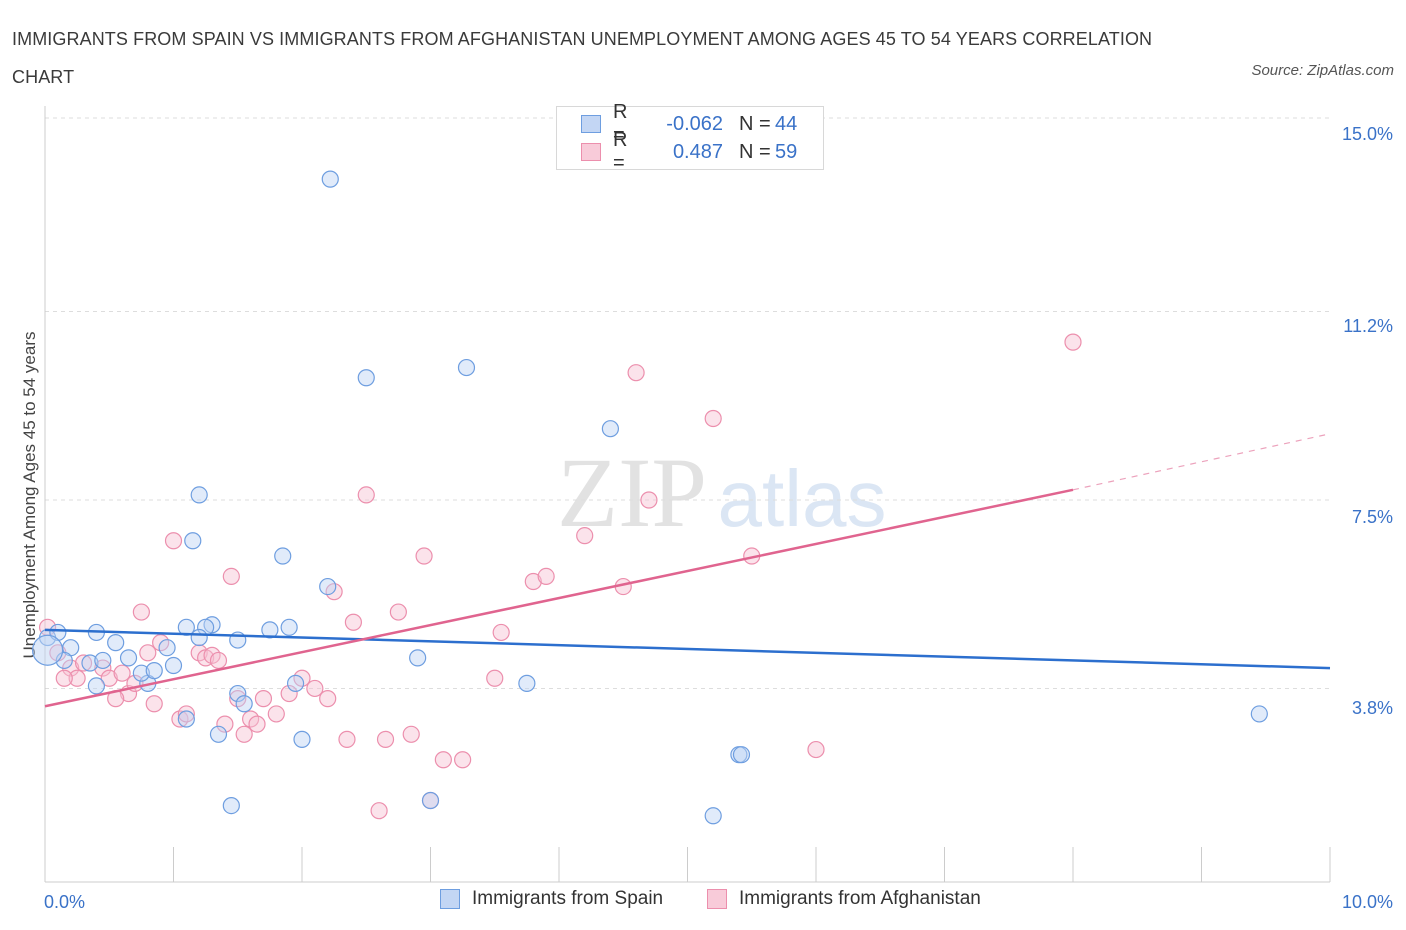 The height and width of the screenshot is (930, 1406). I want to click on y-tick-label-11-2: 11.2%, so click(1368, 326).